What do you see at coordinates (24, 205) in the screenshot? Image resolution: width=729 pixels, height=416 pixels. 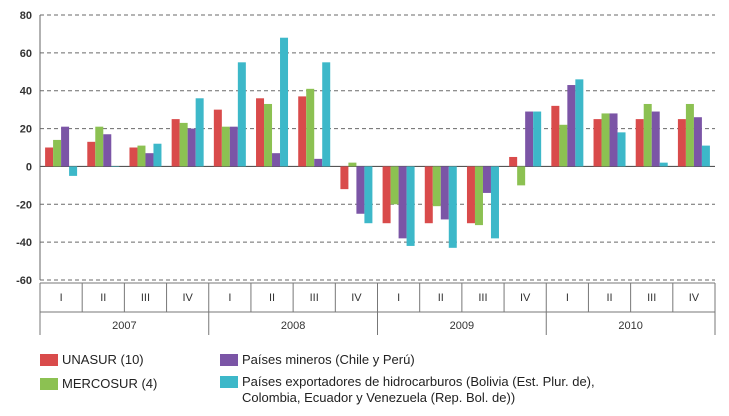 I see `y-tick-label: -20` at bounding box center [24, 205].